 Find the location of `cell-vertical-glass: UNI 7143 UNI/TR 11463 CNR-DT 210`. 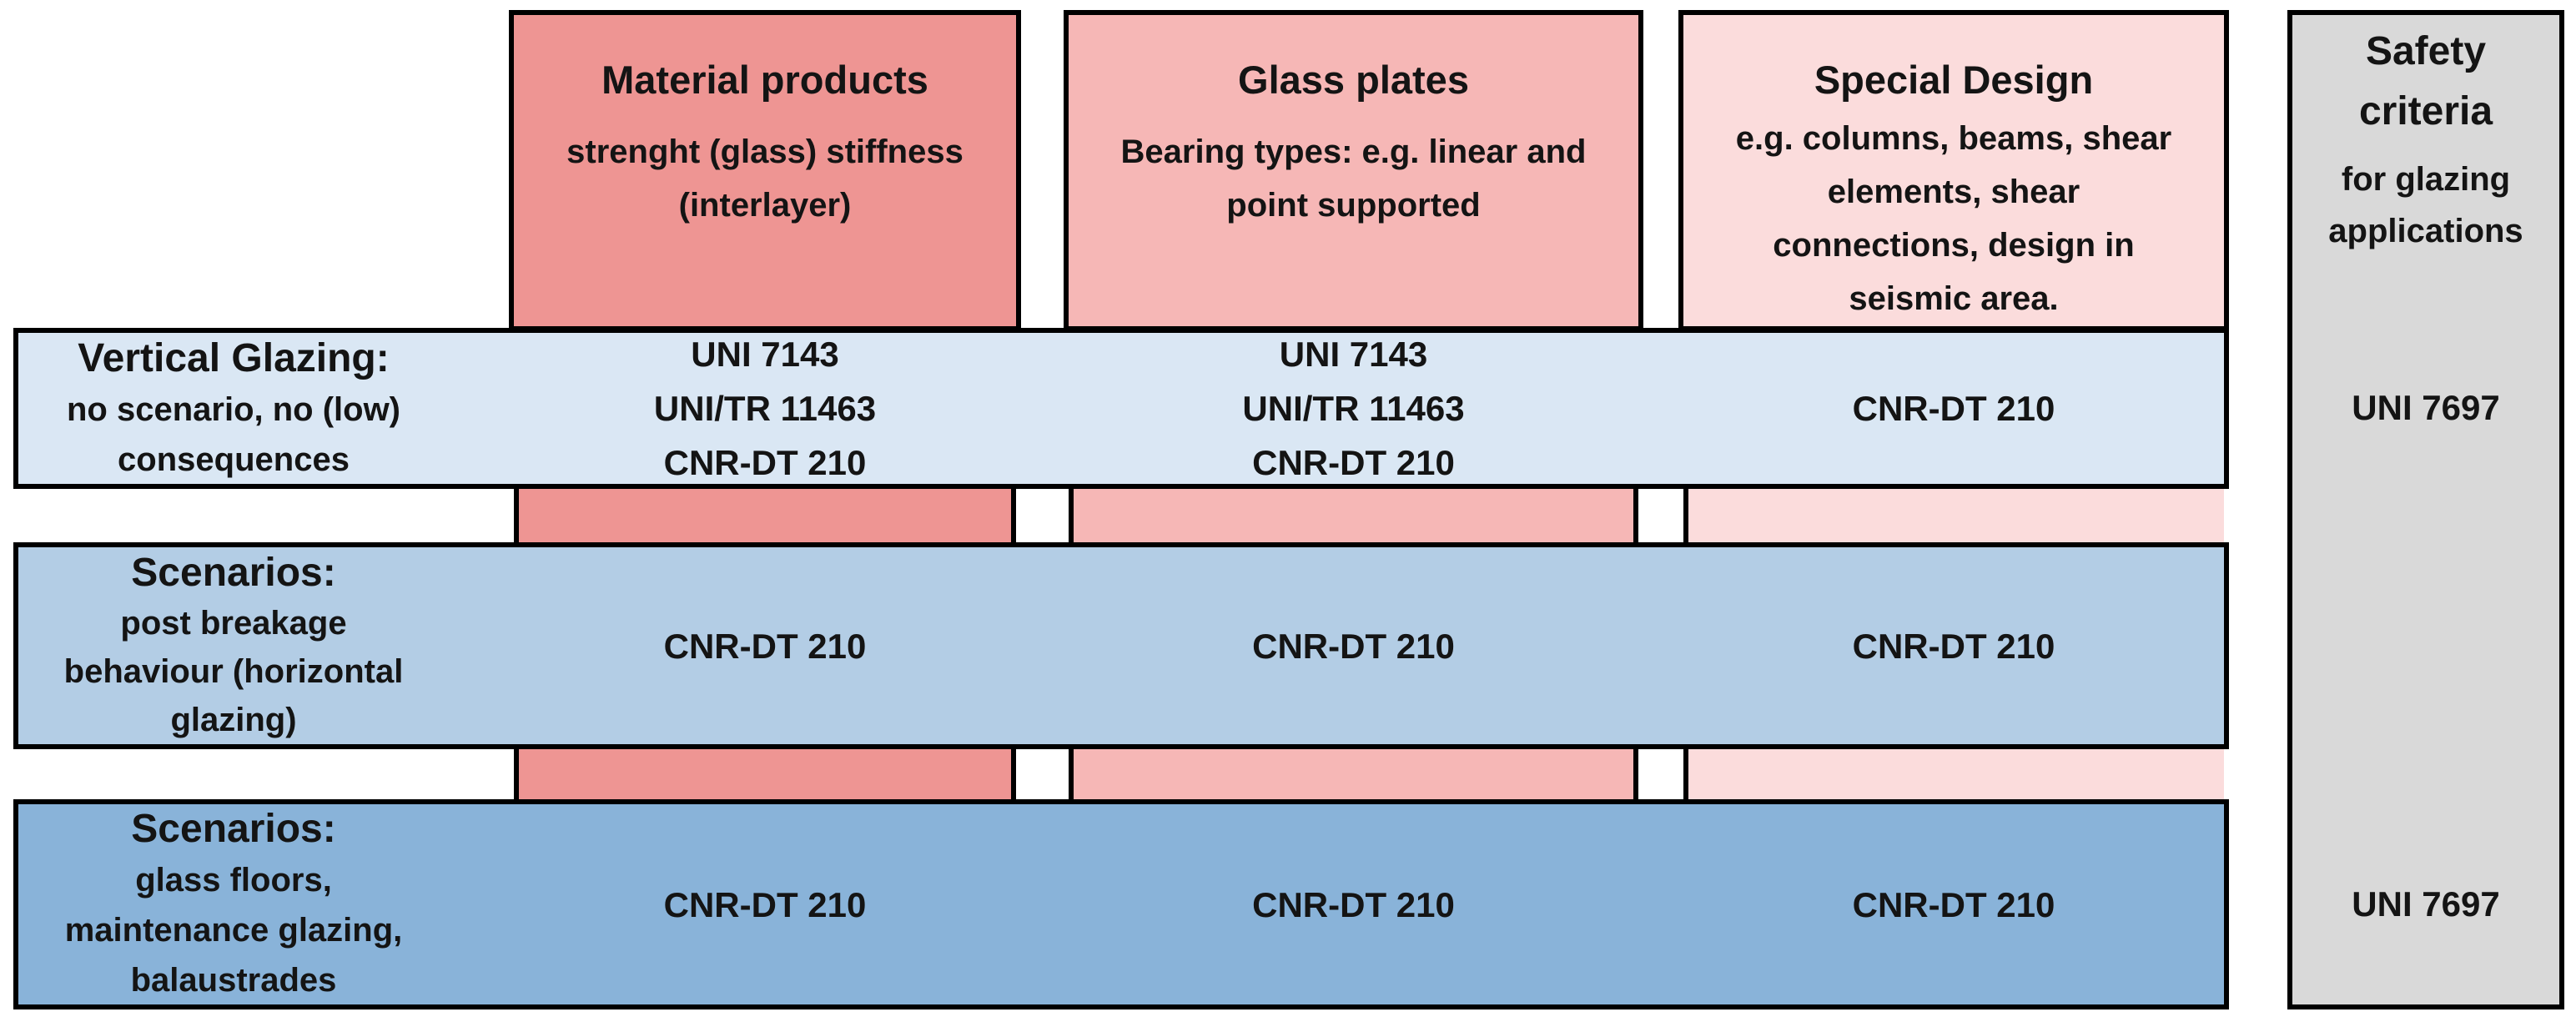

cell-vertical-glass: UNI 7143 UNI/TR 11463 CNR-DT 210 is located at coordinates (1353, 408).